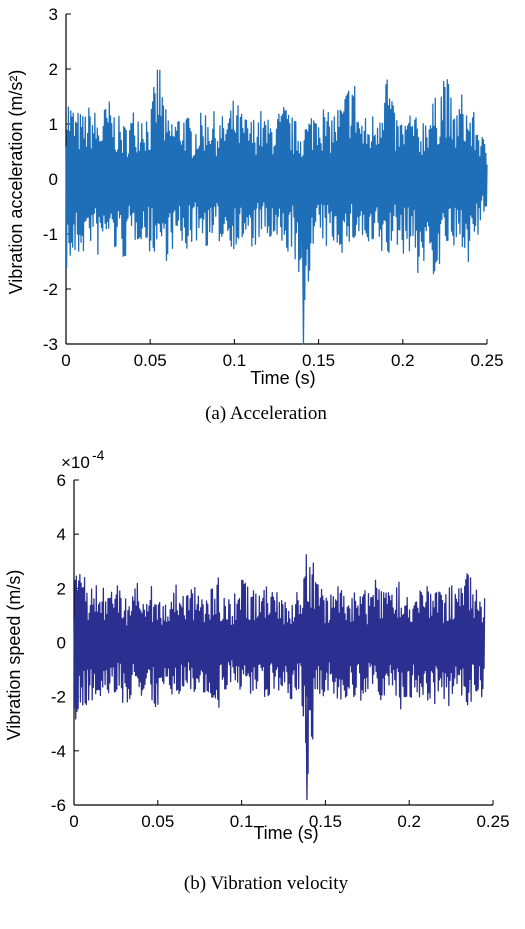  I want to click on panel-a-ylabel: Vibration acceleration (m/s²), so click(16, 182).